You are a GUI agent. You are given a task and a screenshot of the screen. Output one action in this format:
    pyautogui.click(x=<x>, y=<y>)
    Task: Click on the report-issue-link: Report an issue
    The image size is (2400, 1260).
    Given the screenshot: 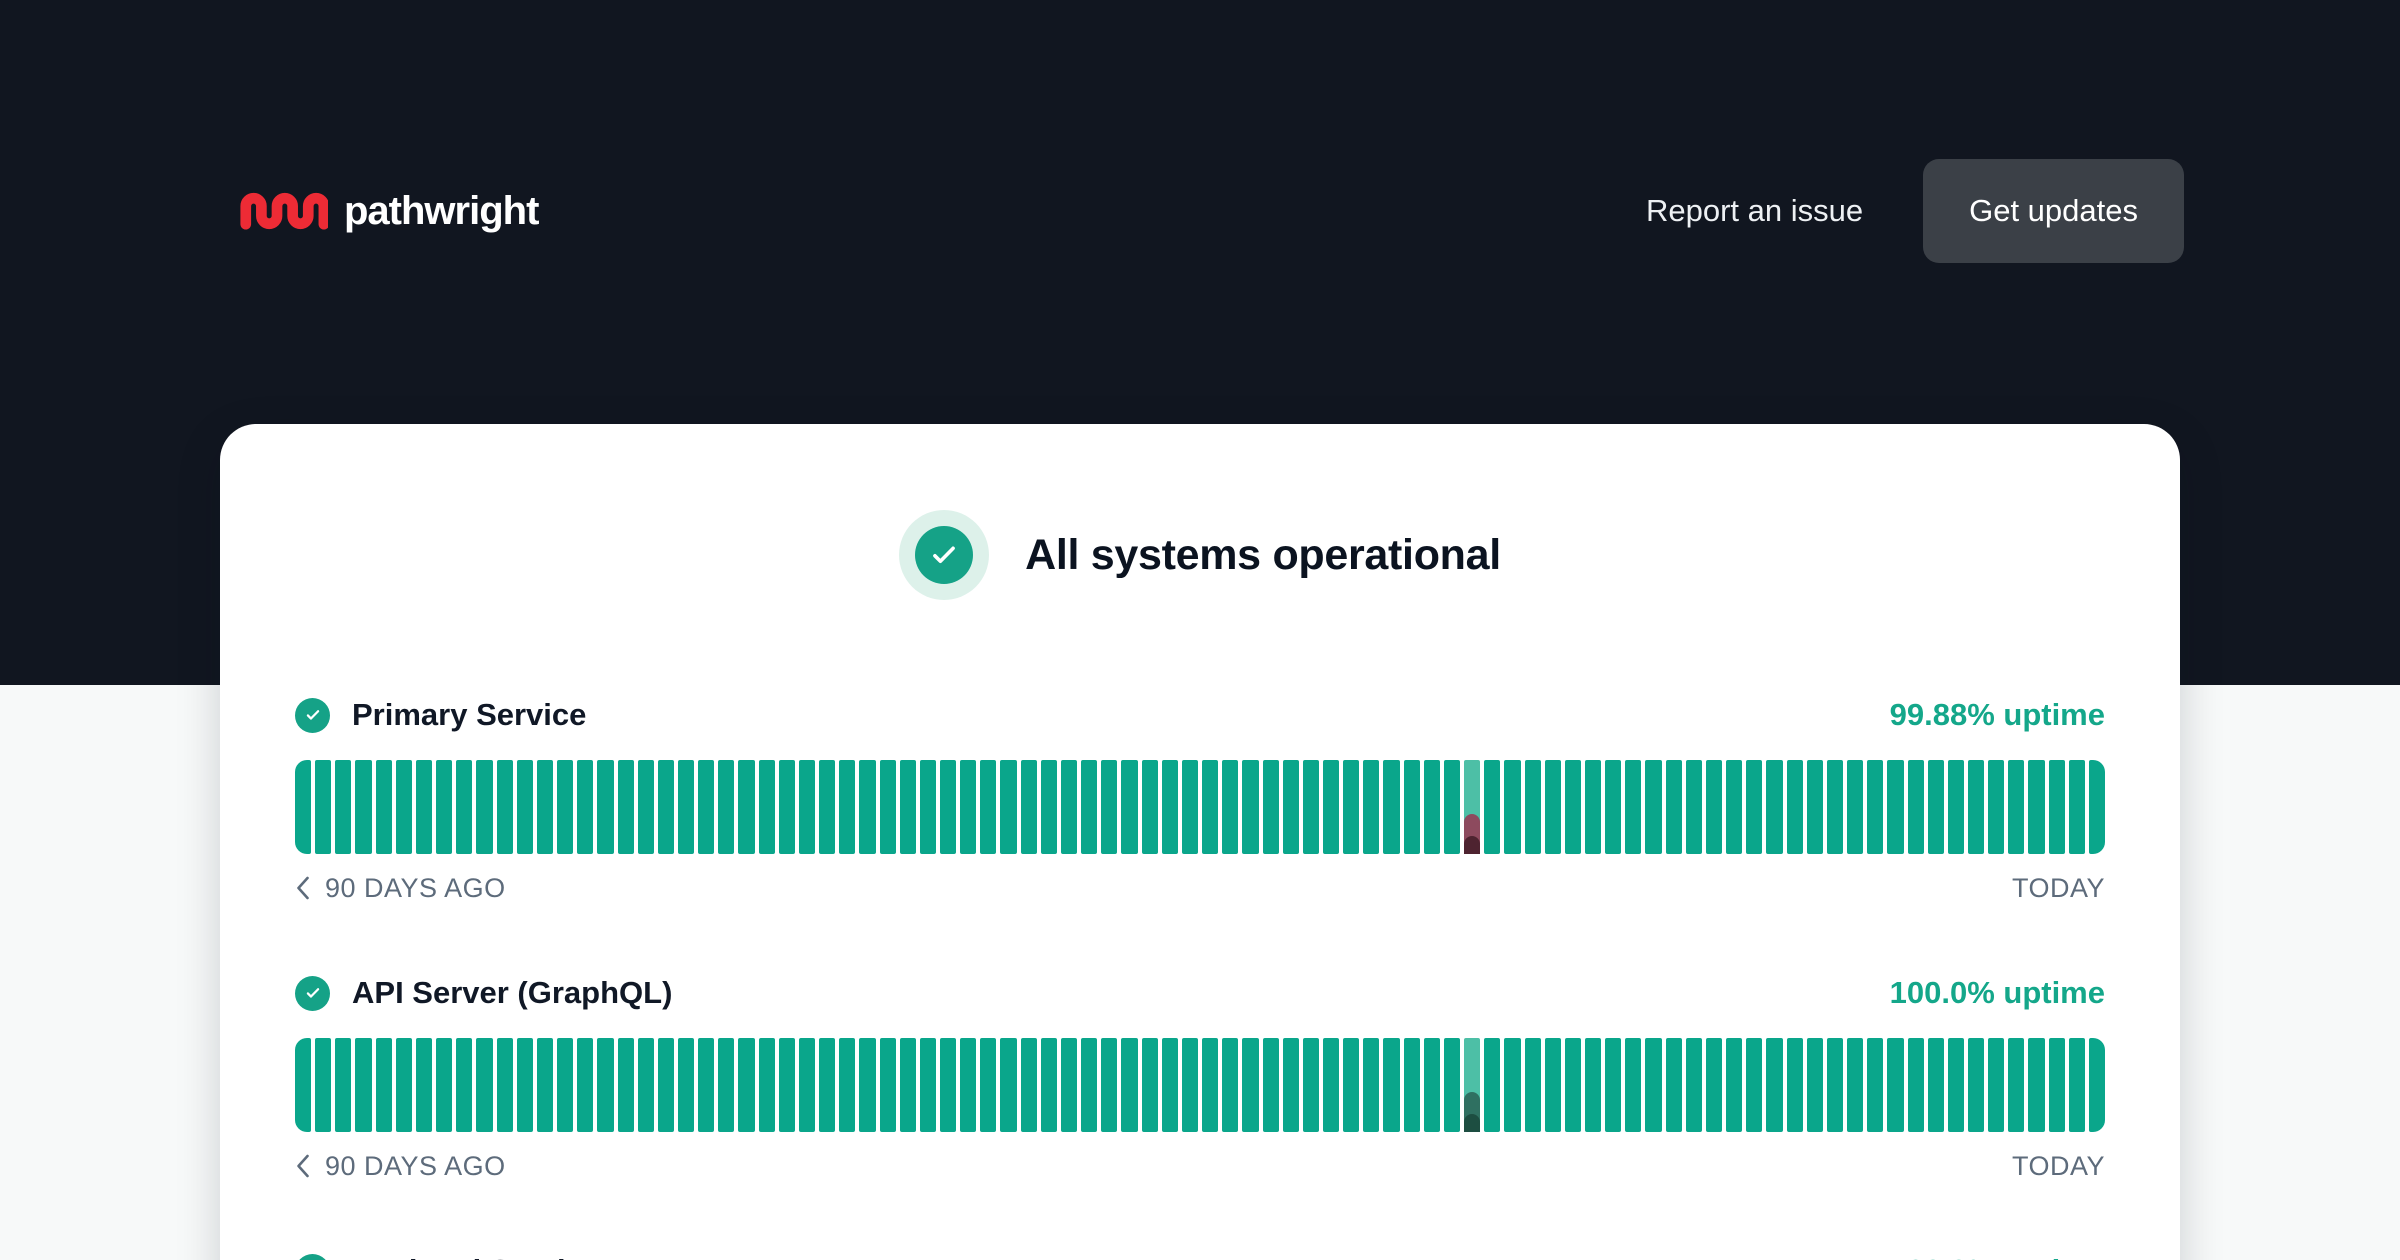 What is the action you would take?
    pyautogui.click(x=1754, y=210)
    